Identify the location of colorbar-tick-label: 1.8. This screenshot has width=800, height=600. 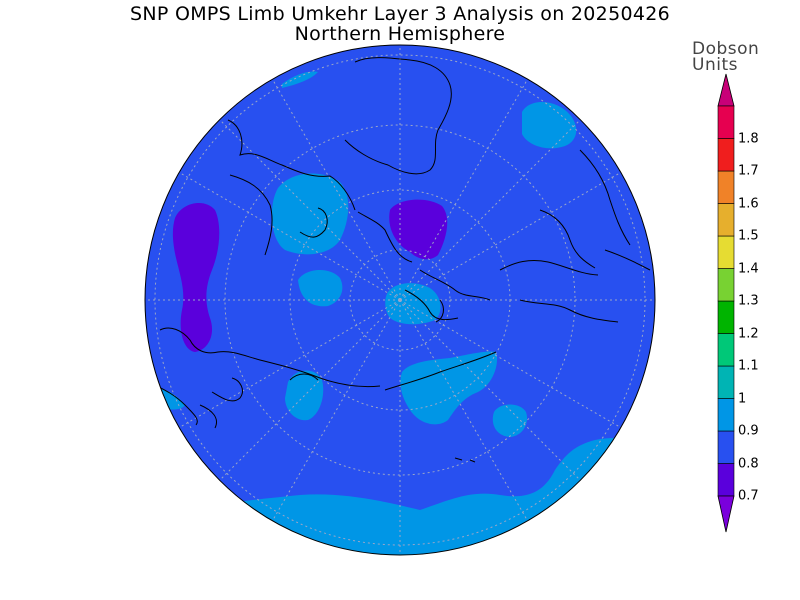
(748, 138).